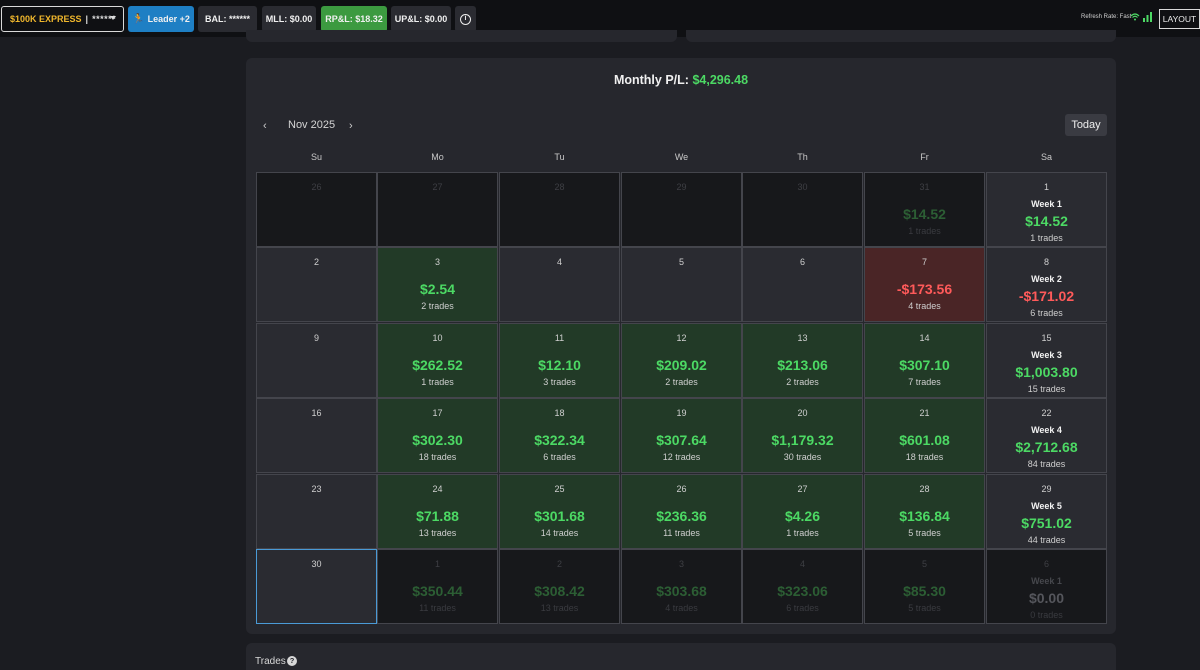 The image size is (1200, 670). What do you see at coordinates (437, 435) in the screenshot?
I see `calendar-day-cell: 17 $302.30 18 trades` at bounding box center [437, 435].